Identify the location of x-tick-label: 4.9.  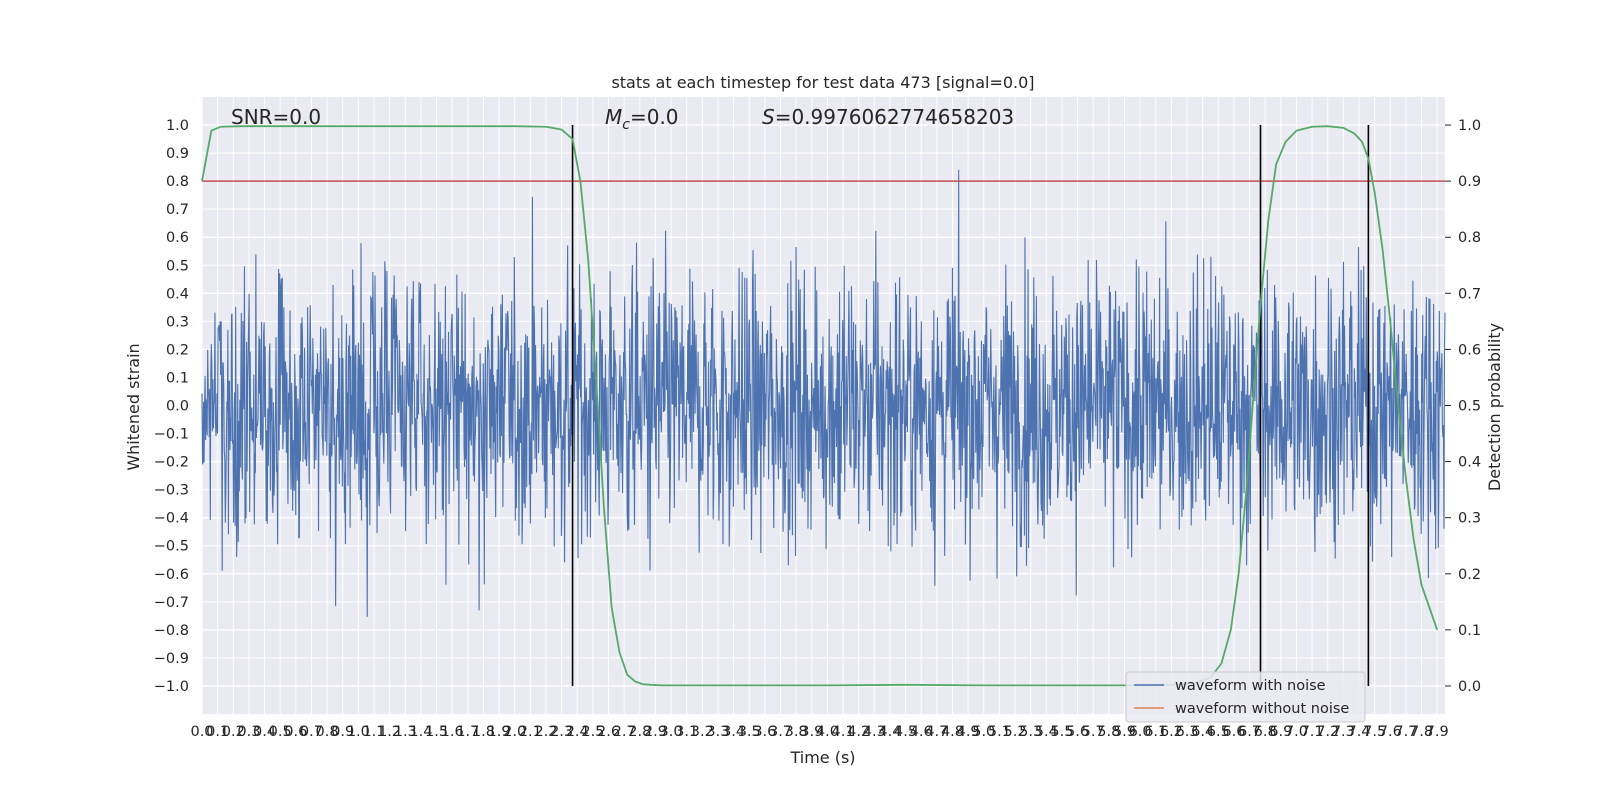
(968, 732).